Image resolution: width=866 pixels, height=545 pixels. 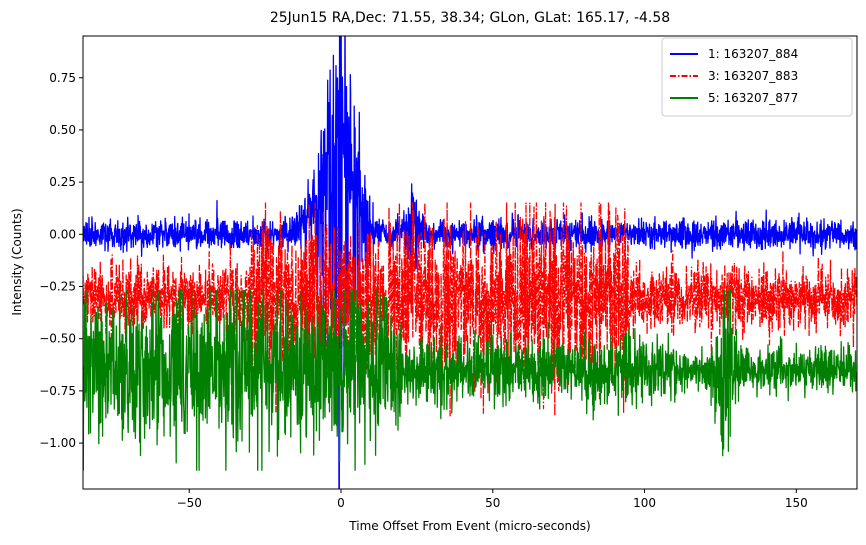 What do you see at coordinates (492, 503) in the screenshot?
I see `x-tick-label: 50` at bounding box center [492, 503].